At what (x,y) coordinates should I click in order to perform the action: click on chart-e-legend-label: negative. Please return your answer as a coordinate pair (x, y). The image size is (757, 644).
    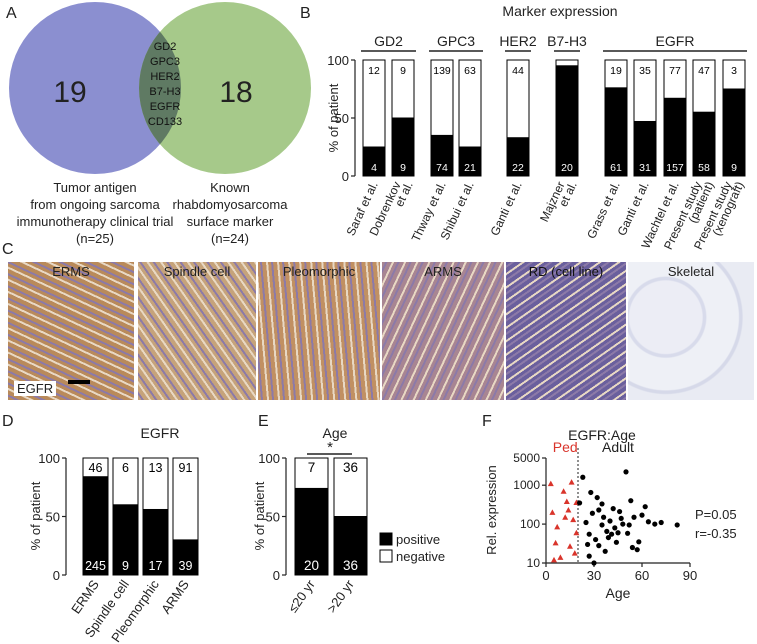
    Looking at the image, I should click on (420, 556).